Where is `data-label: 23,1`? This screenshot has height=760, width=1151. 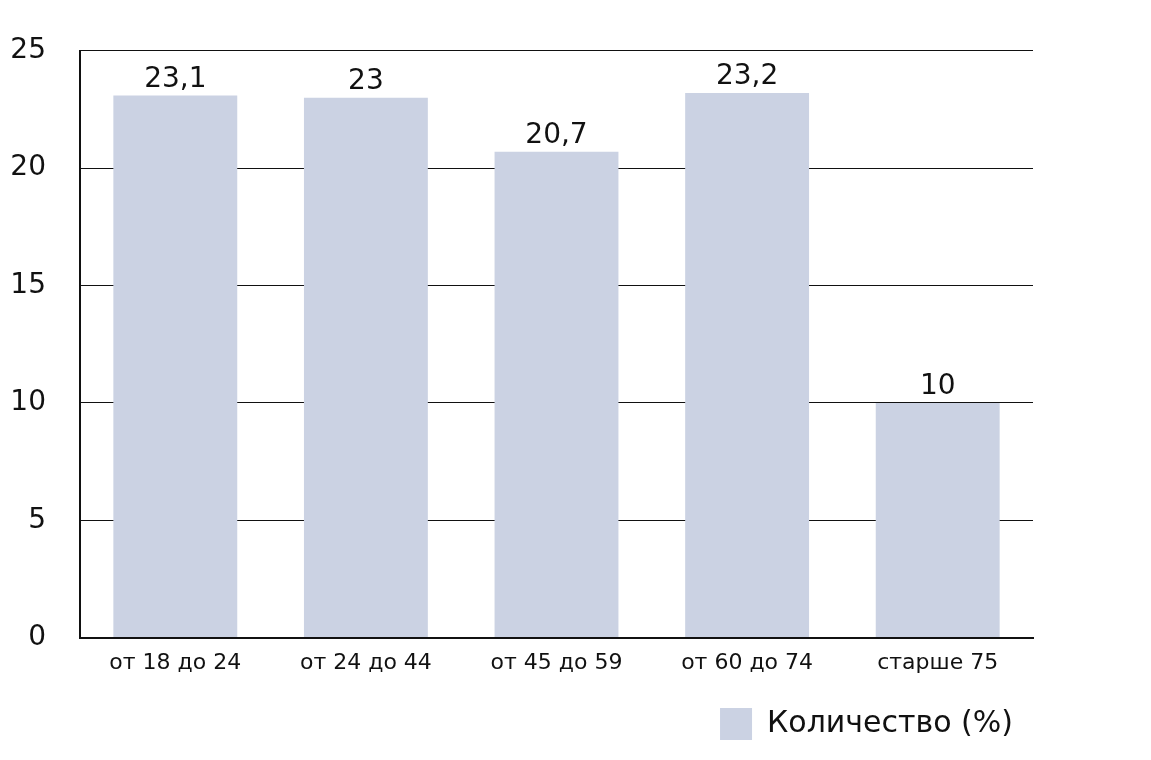
data-label: 23,1 is located at coordinates (175, 77).